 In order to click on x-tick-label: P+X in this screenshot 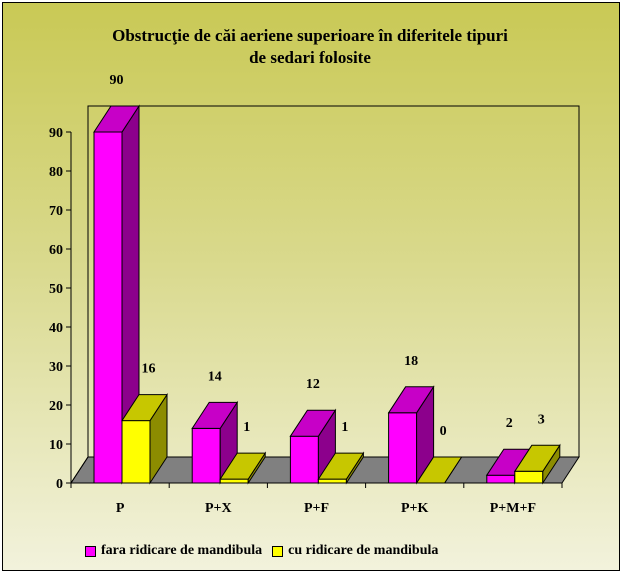, I will do `click(218, 508)`.